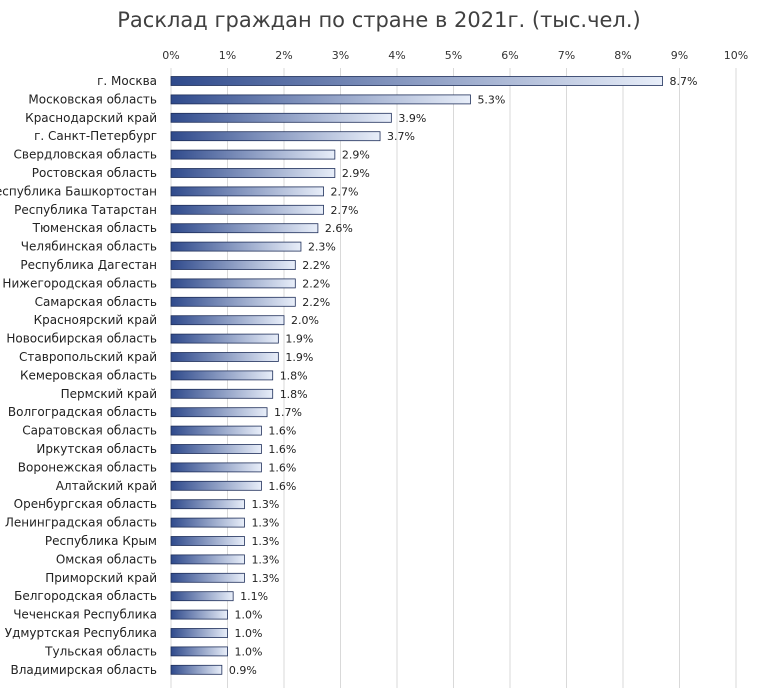 This screenshot has width=758, height=695. What do you see at coordinates (101, 541) in the screenshot?
I see `category-label: Республика Крым` at bounding box center [101, 541].